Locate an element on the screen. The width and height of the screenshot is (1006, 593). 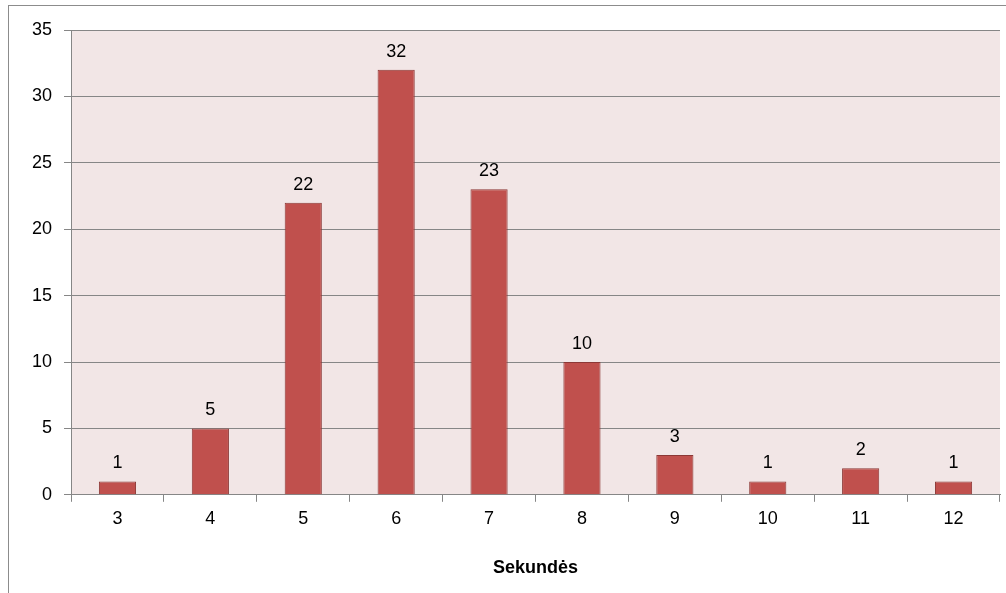
data-label: 32 is located at coordinates (396, 50).